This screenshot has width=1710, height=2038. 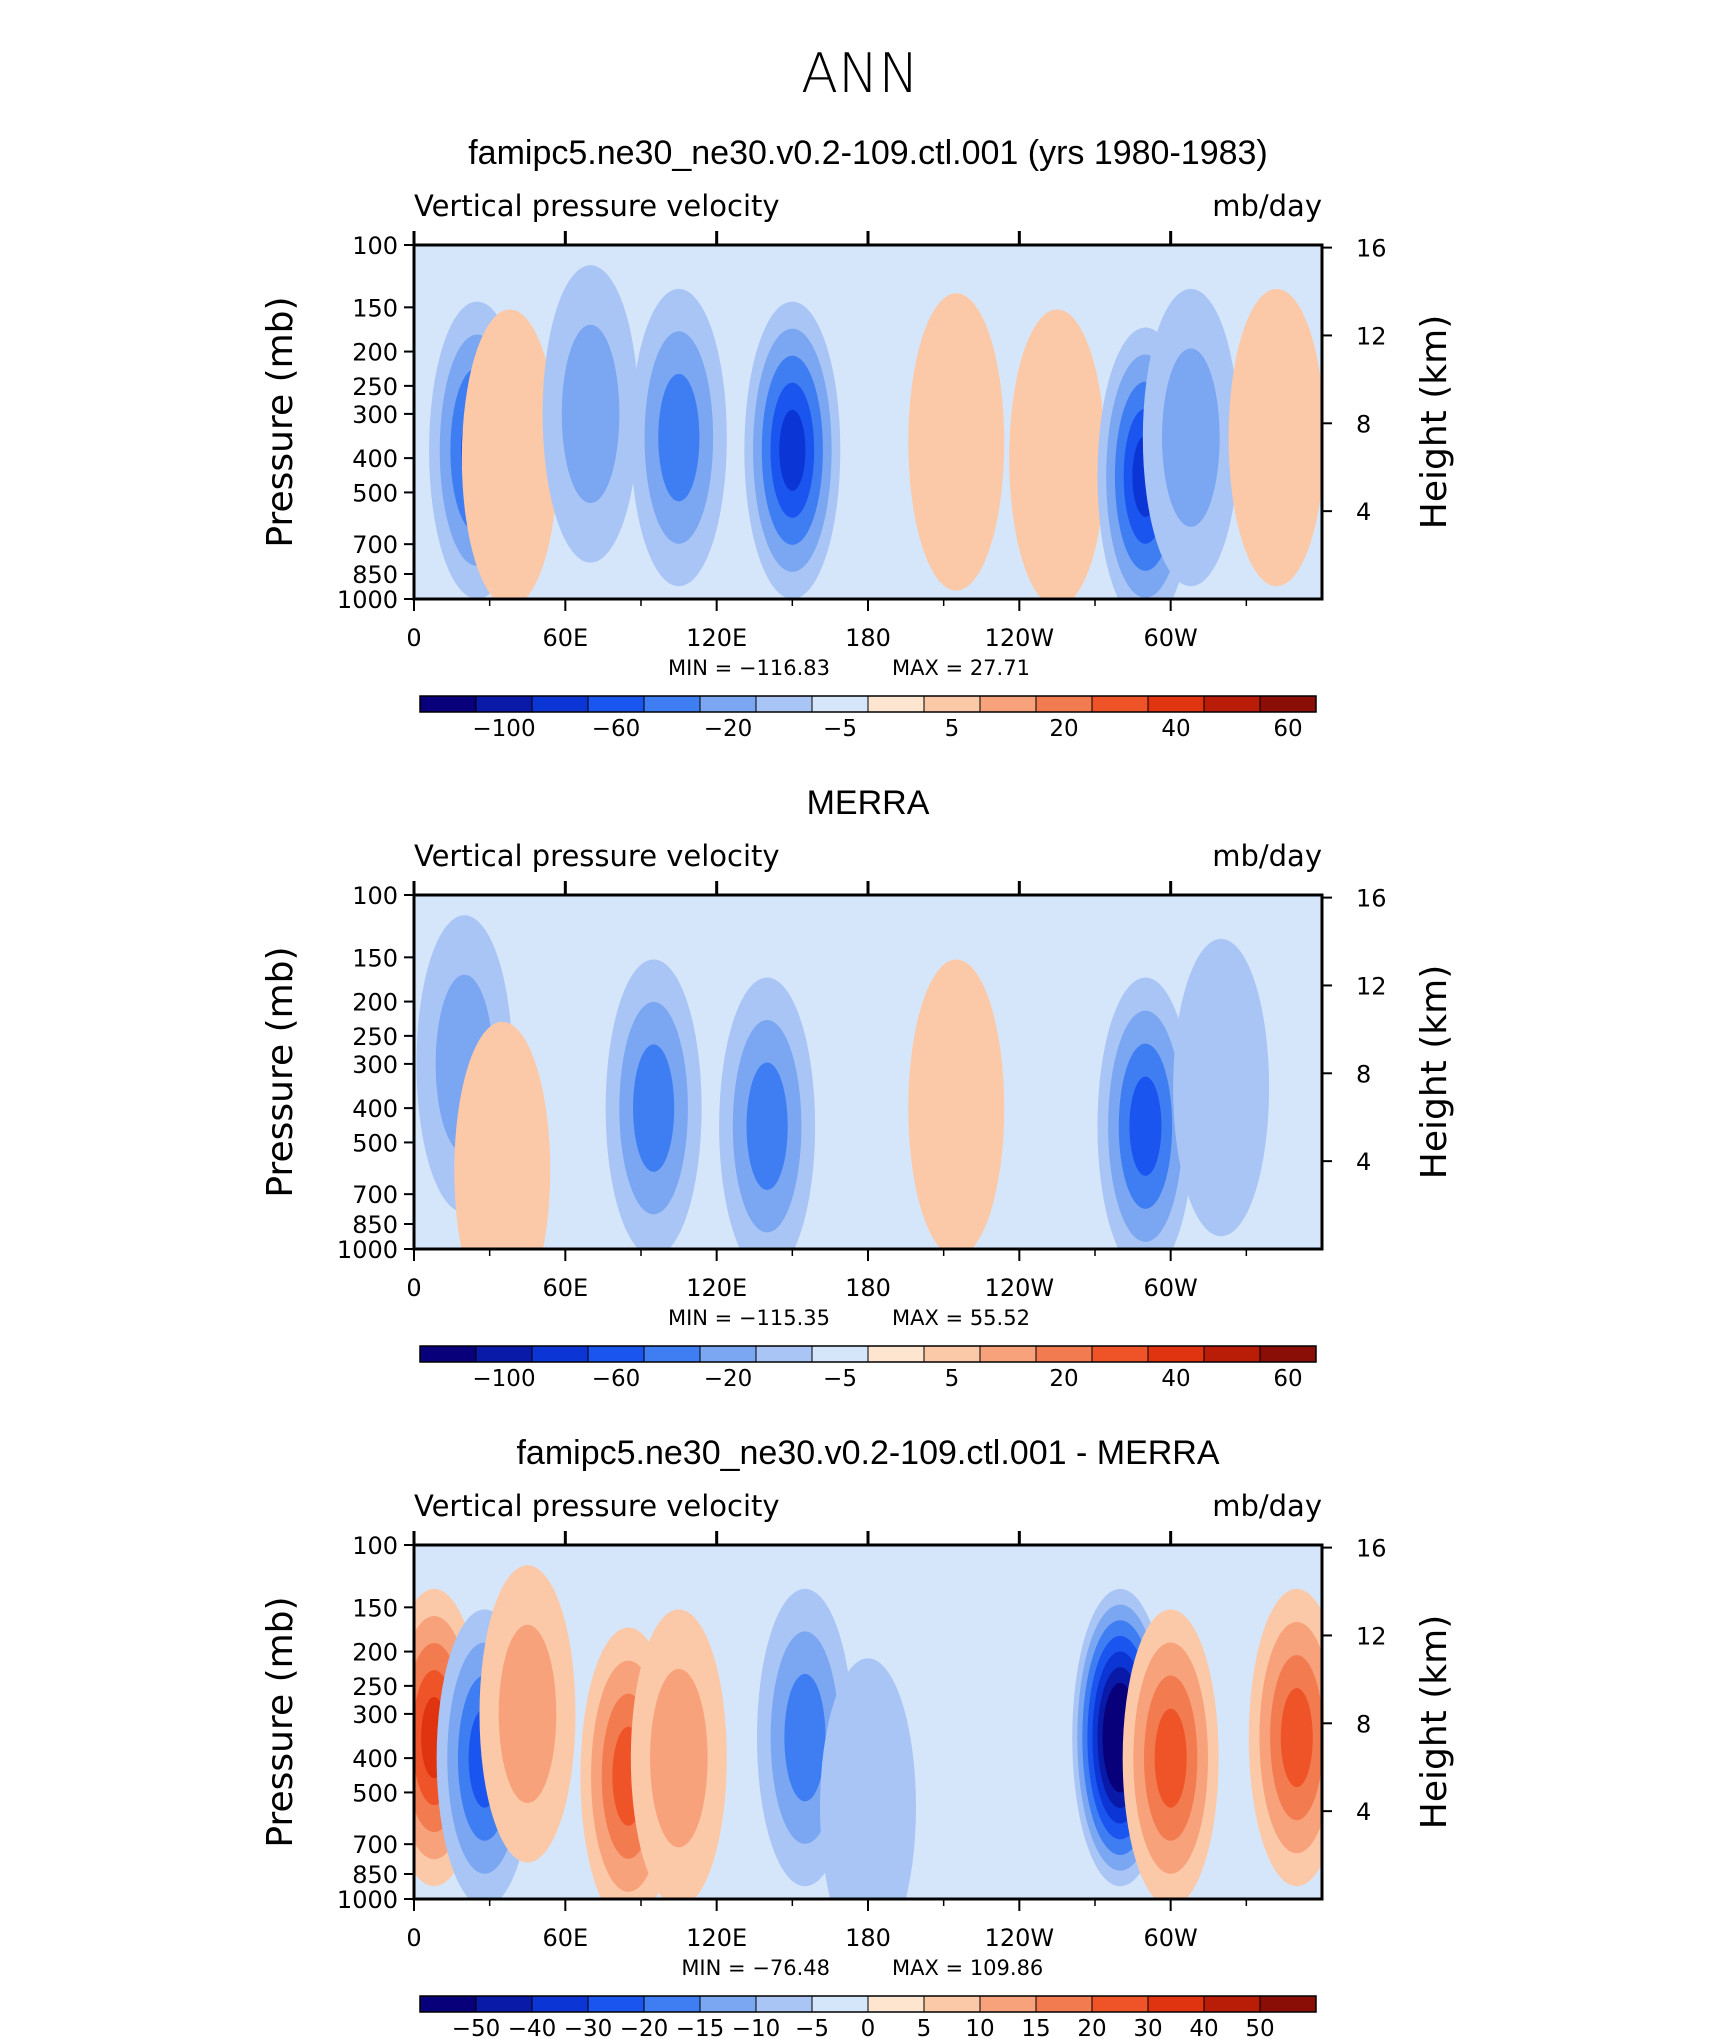 I want to click on colorbar-label: 50, so click(x=1259, y=2027).